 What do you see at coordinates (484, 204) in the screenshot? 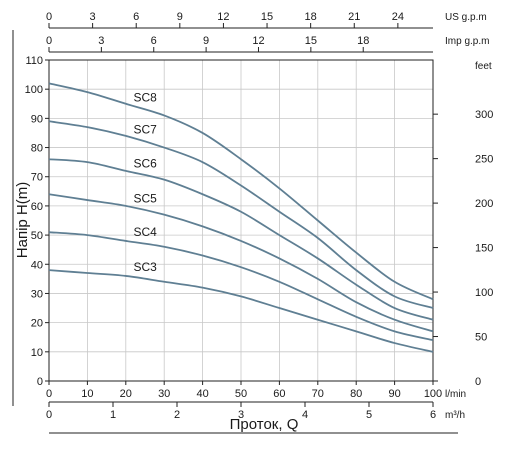
I see `feet-tick-label: 200` at bounding box center [484, 204].